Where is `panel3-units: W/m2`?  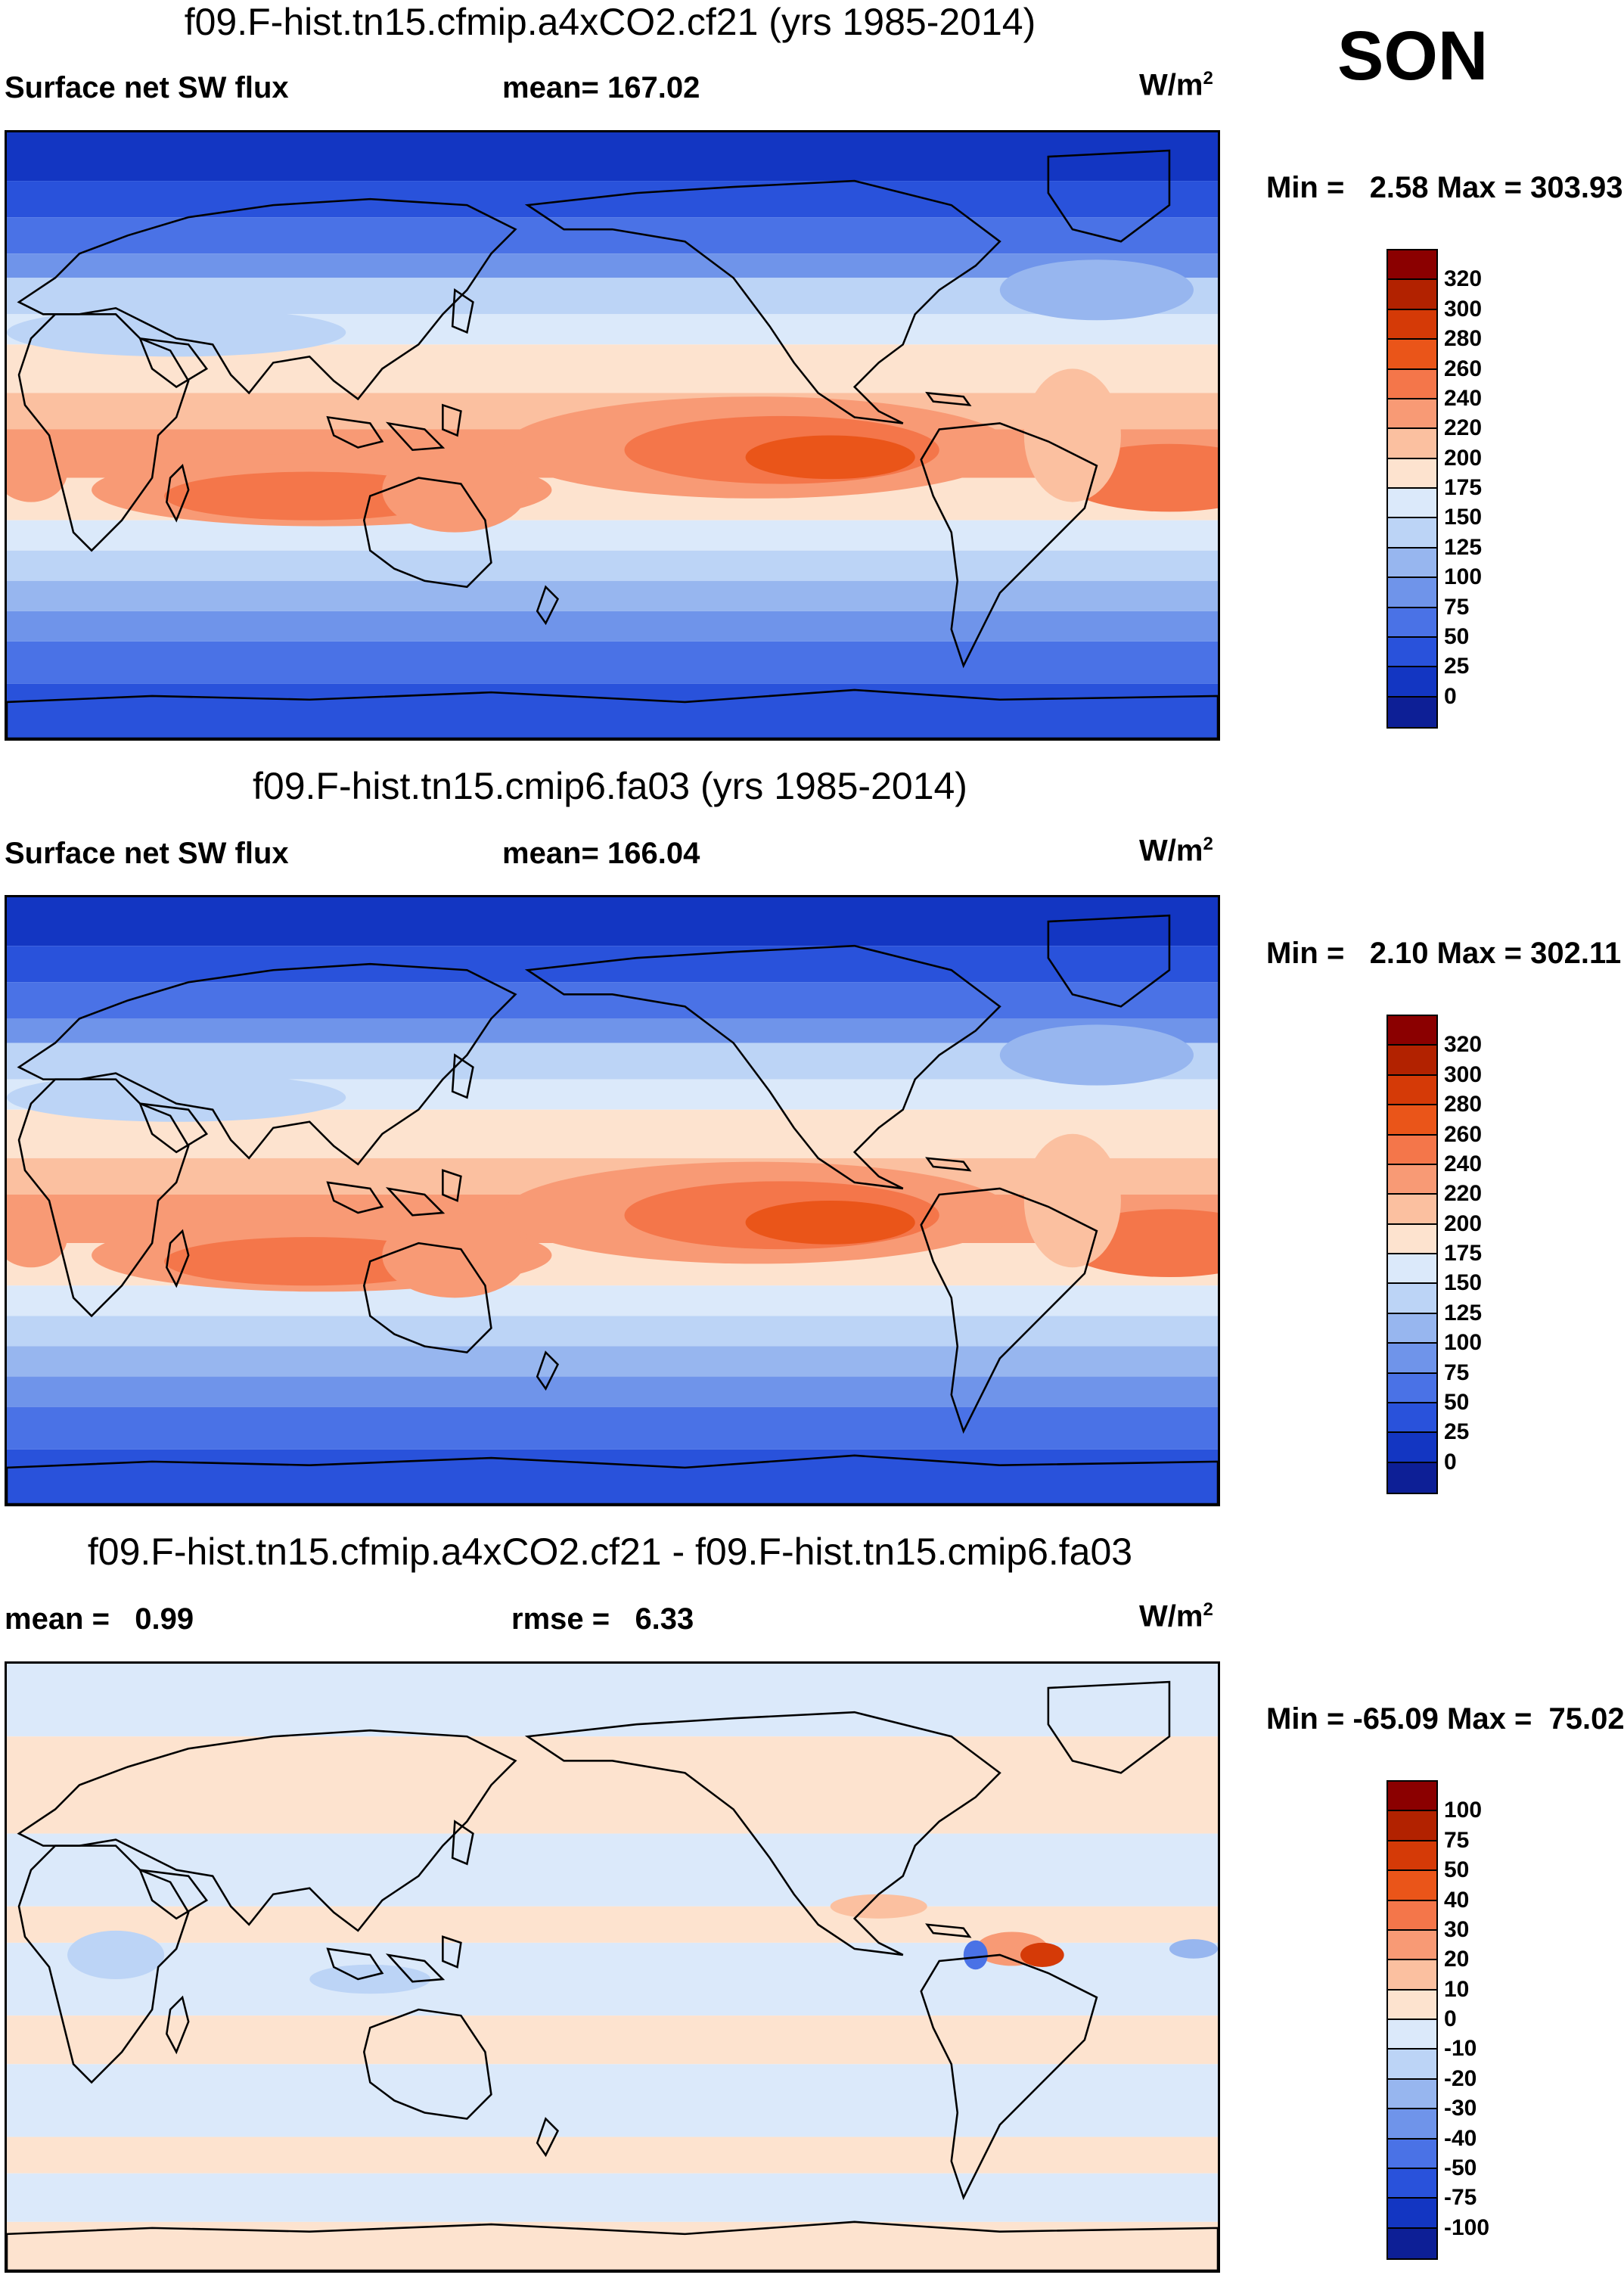
panel3-units: W/m2 is located at coordinates (1176, 1616).